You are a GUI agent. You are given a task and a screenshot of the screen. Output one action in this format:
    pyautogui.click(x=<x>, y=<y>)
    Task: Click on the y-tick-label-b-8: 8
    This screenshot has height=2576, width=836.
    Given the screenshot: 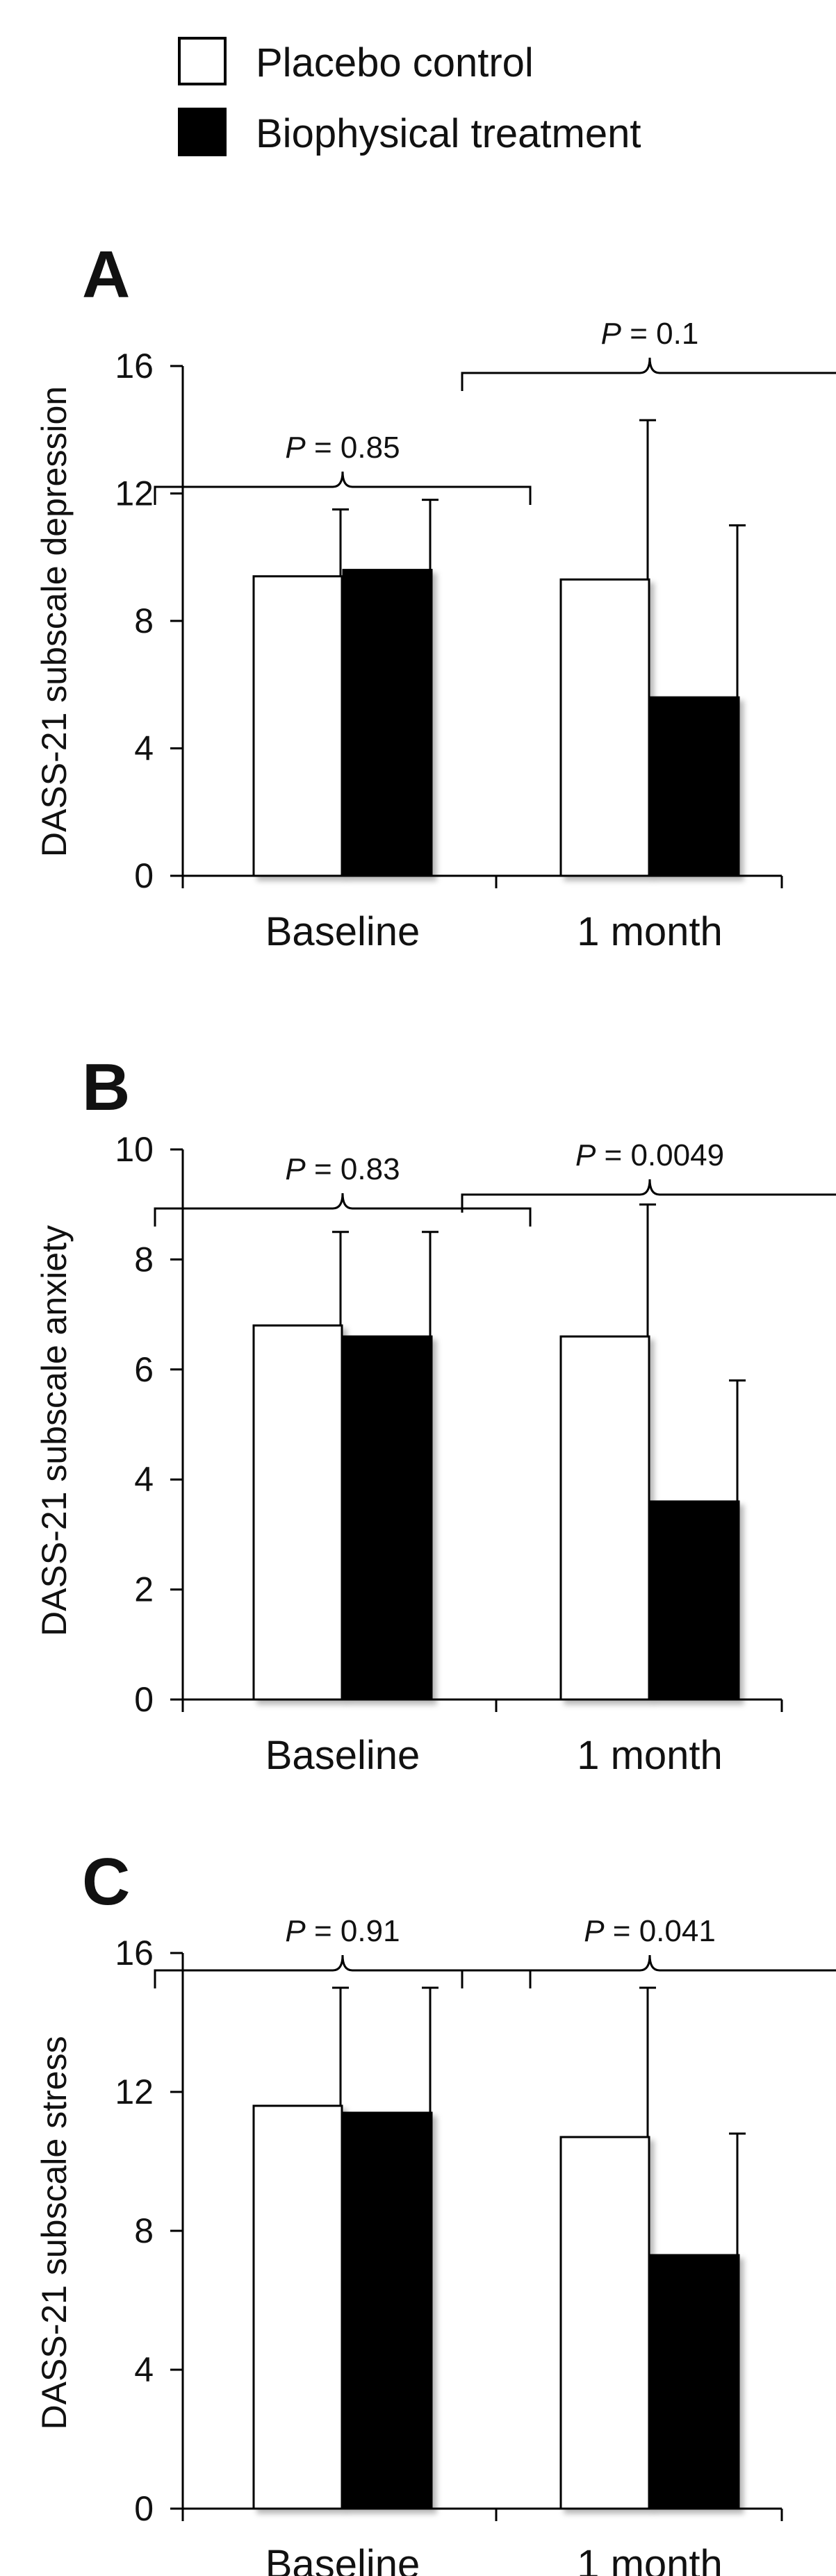 What is the action you would take?
    pyautogui.click(x=144, y=1259)
    